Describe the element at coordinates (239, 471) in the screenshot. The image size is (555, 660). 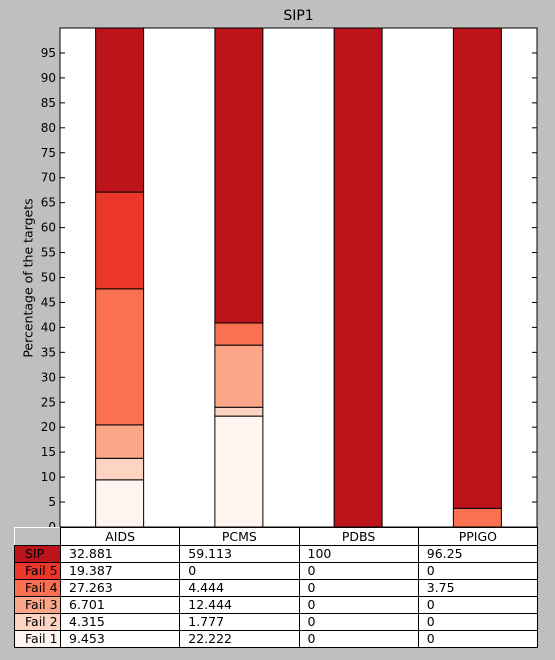
I see `bar-segment-fail-1-pcms` at that location.